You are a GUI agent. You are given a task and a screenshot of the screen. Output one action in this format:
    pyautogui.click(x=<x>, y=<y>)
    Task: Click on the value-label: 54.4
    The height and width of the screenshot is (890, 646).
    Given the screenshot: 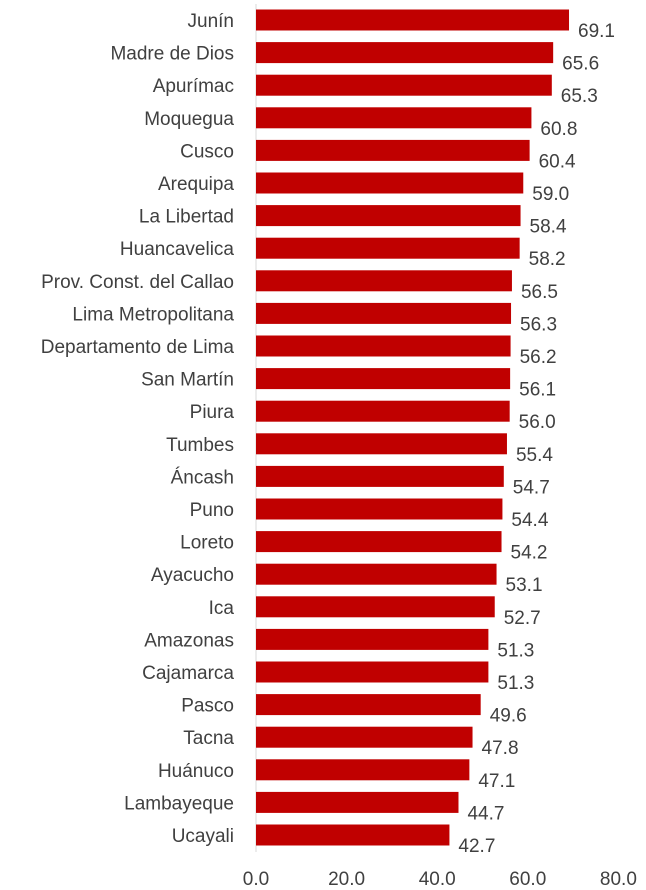 What is the action you would take?
    pyautogui.click(x=529, y=520)
    